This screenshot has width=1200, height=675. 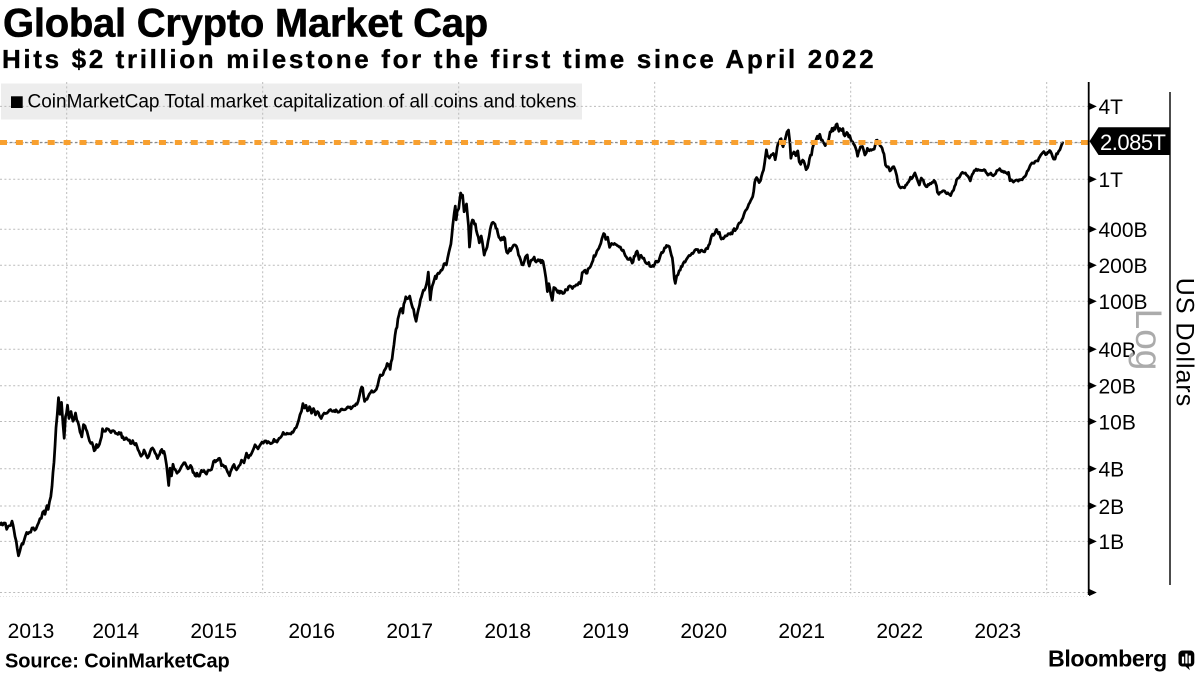 What do you see at coordinates (409, 631) in the screenshot?
I see `svg-text: 2017` at bounding box center [409, 631].